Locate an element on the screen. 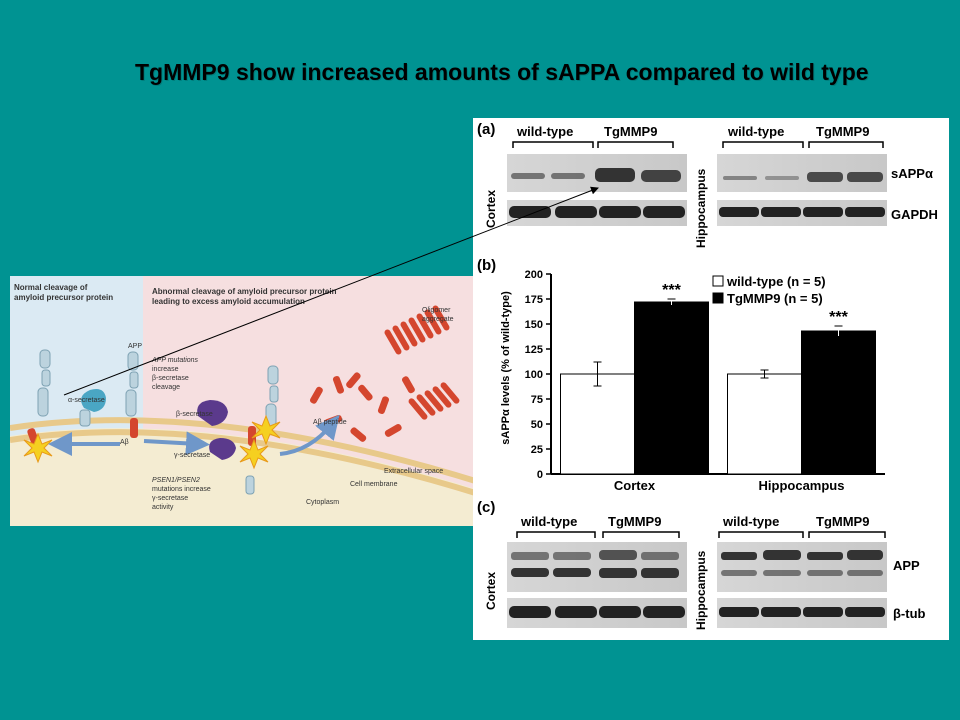 The width and height of the screenshot is (960, 720). svg-text: Cortex is located at coordinates (491, 591).